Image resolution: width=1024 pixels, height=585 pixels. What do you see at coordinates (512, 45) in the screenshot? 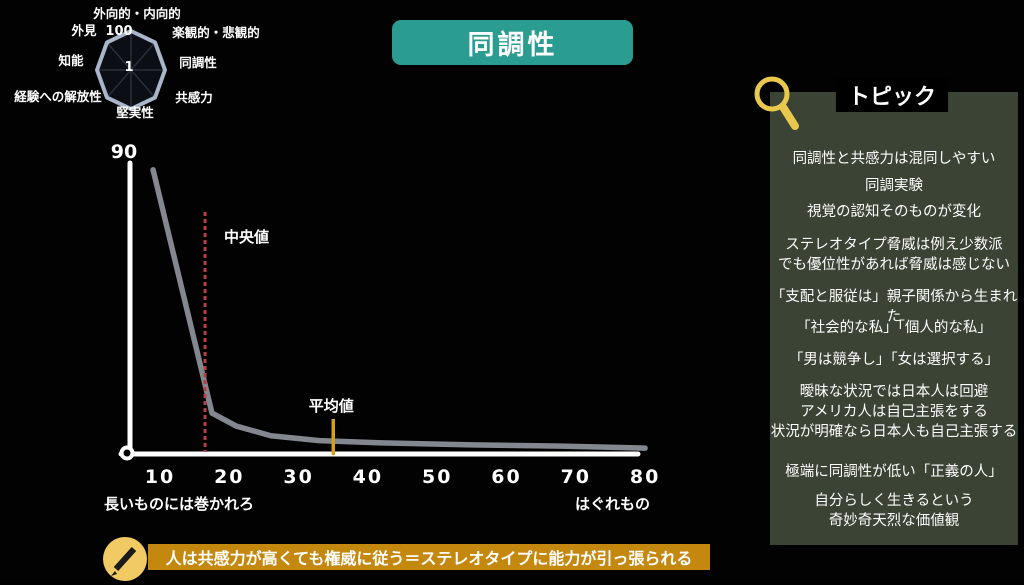
I see `page-title: 同調性` at bounding box center [512, 45].